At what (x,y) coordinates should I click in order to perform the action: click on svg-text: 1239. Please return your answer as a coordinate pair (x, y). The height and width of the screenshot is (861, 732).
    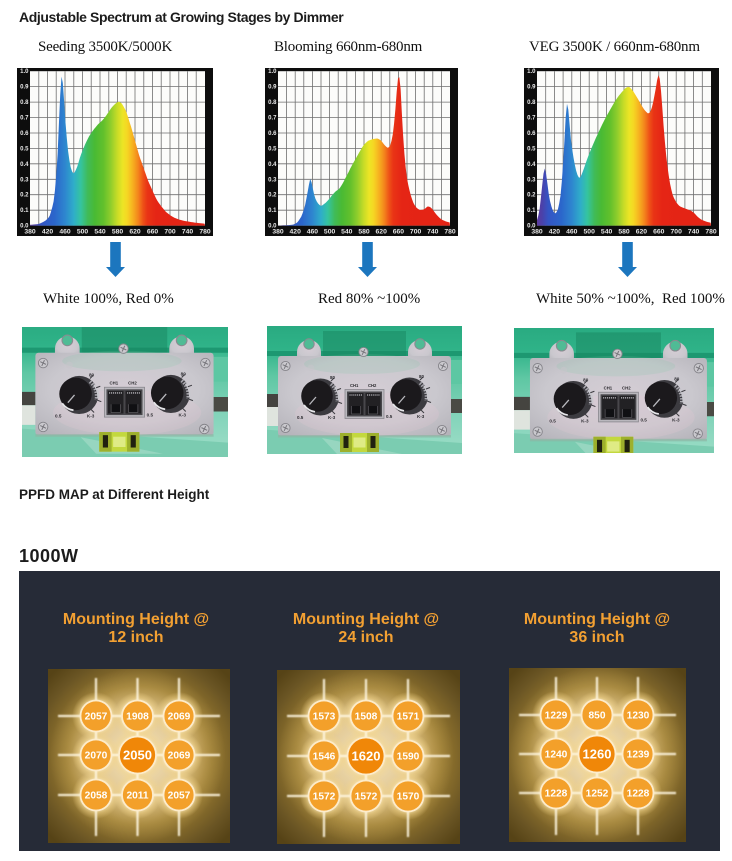
    Looking at the image, I should click on (638, 755).